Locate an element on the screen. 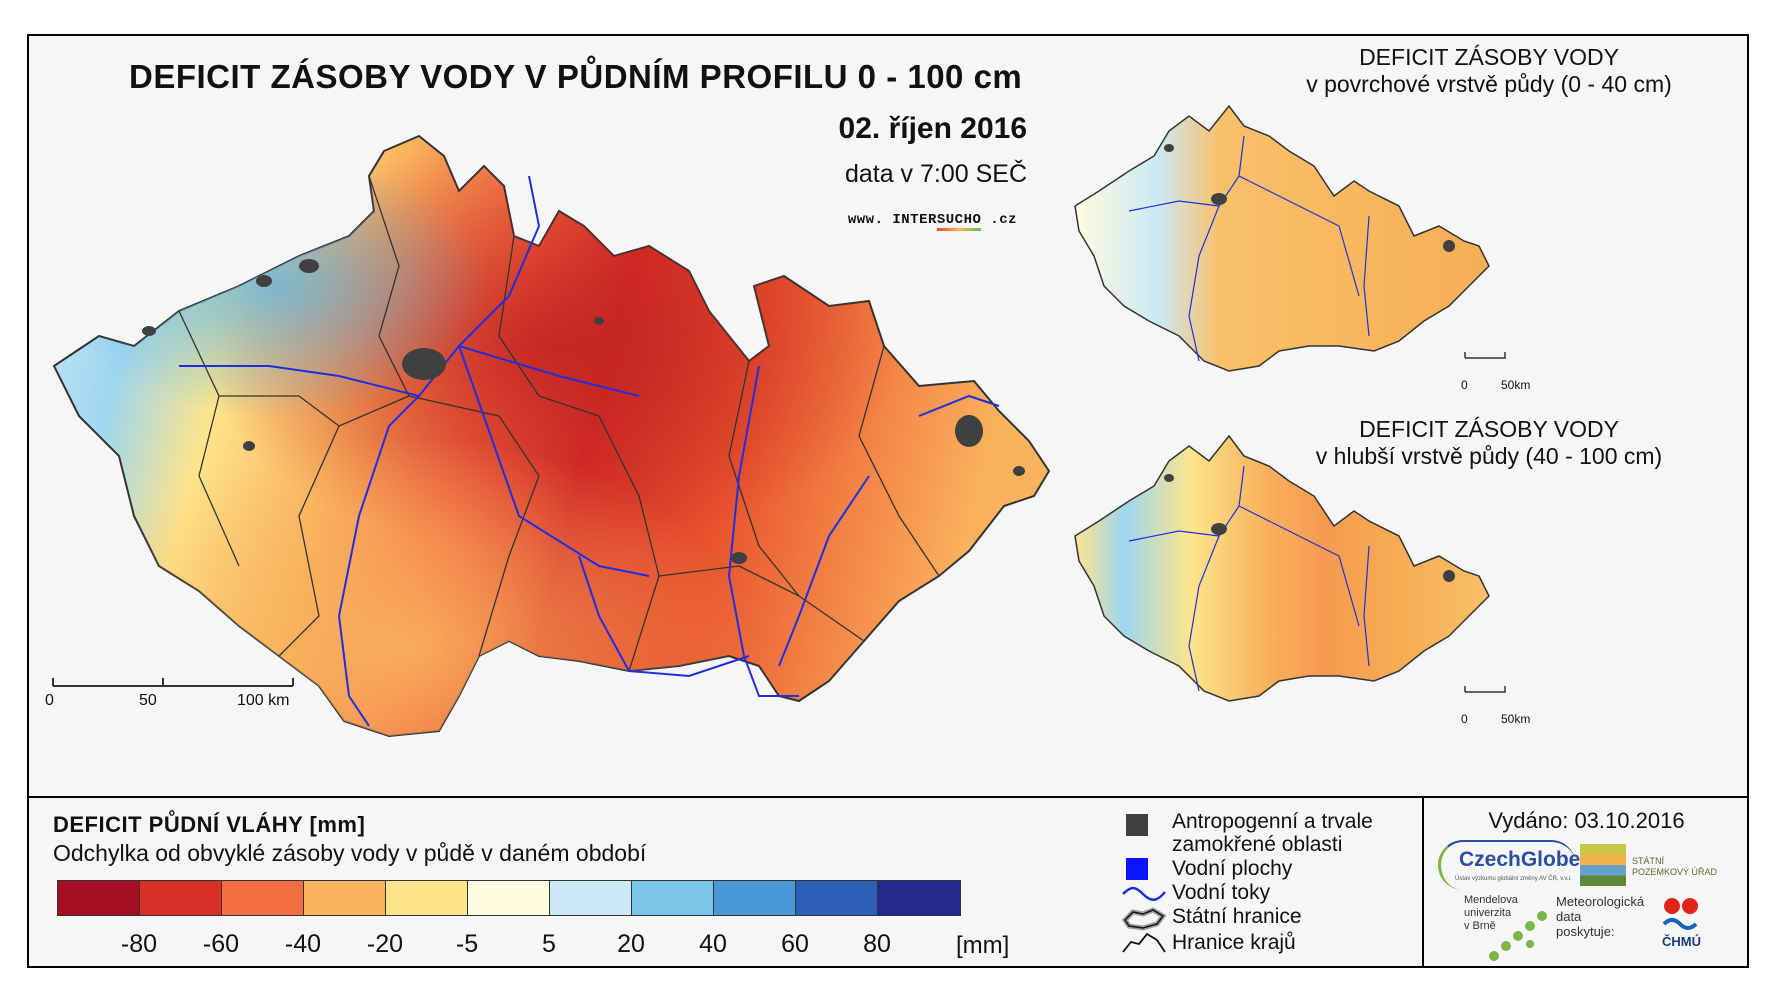 This screenshot has width=1772, height=1003. spu-line2: POZEMKOVÝ ÚŘAD is located at coordinates (1675, 872).